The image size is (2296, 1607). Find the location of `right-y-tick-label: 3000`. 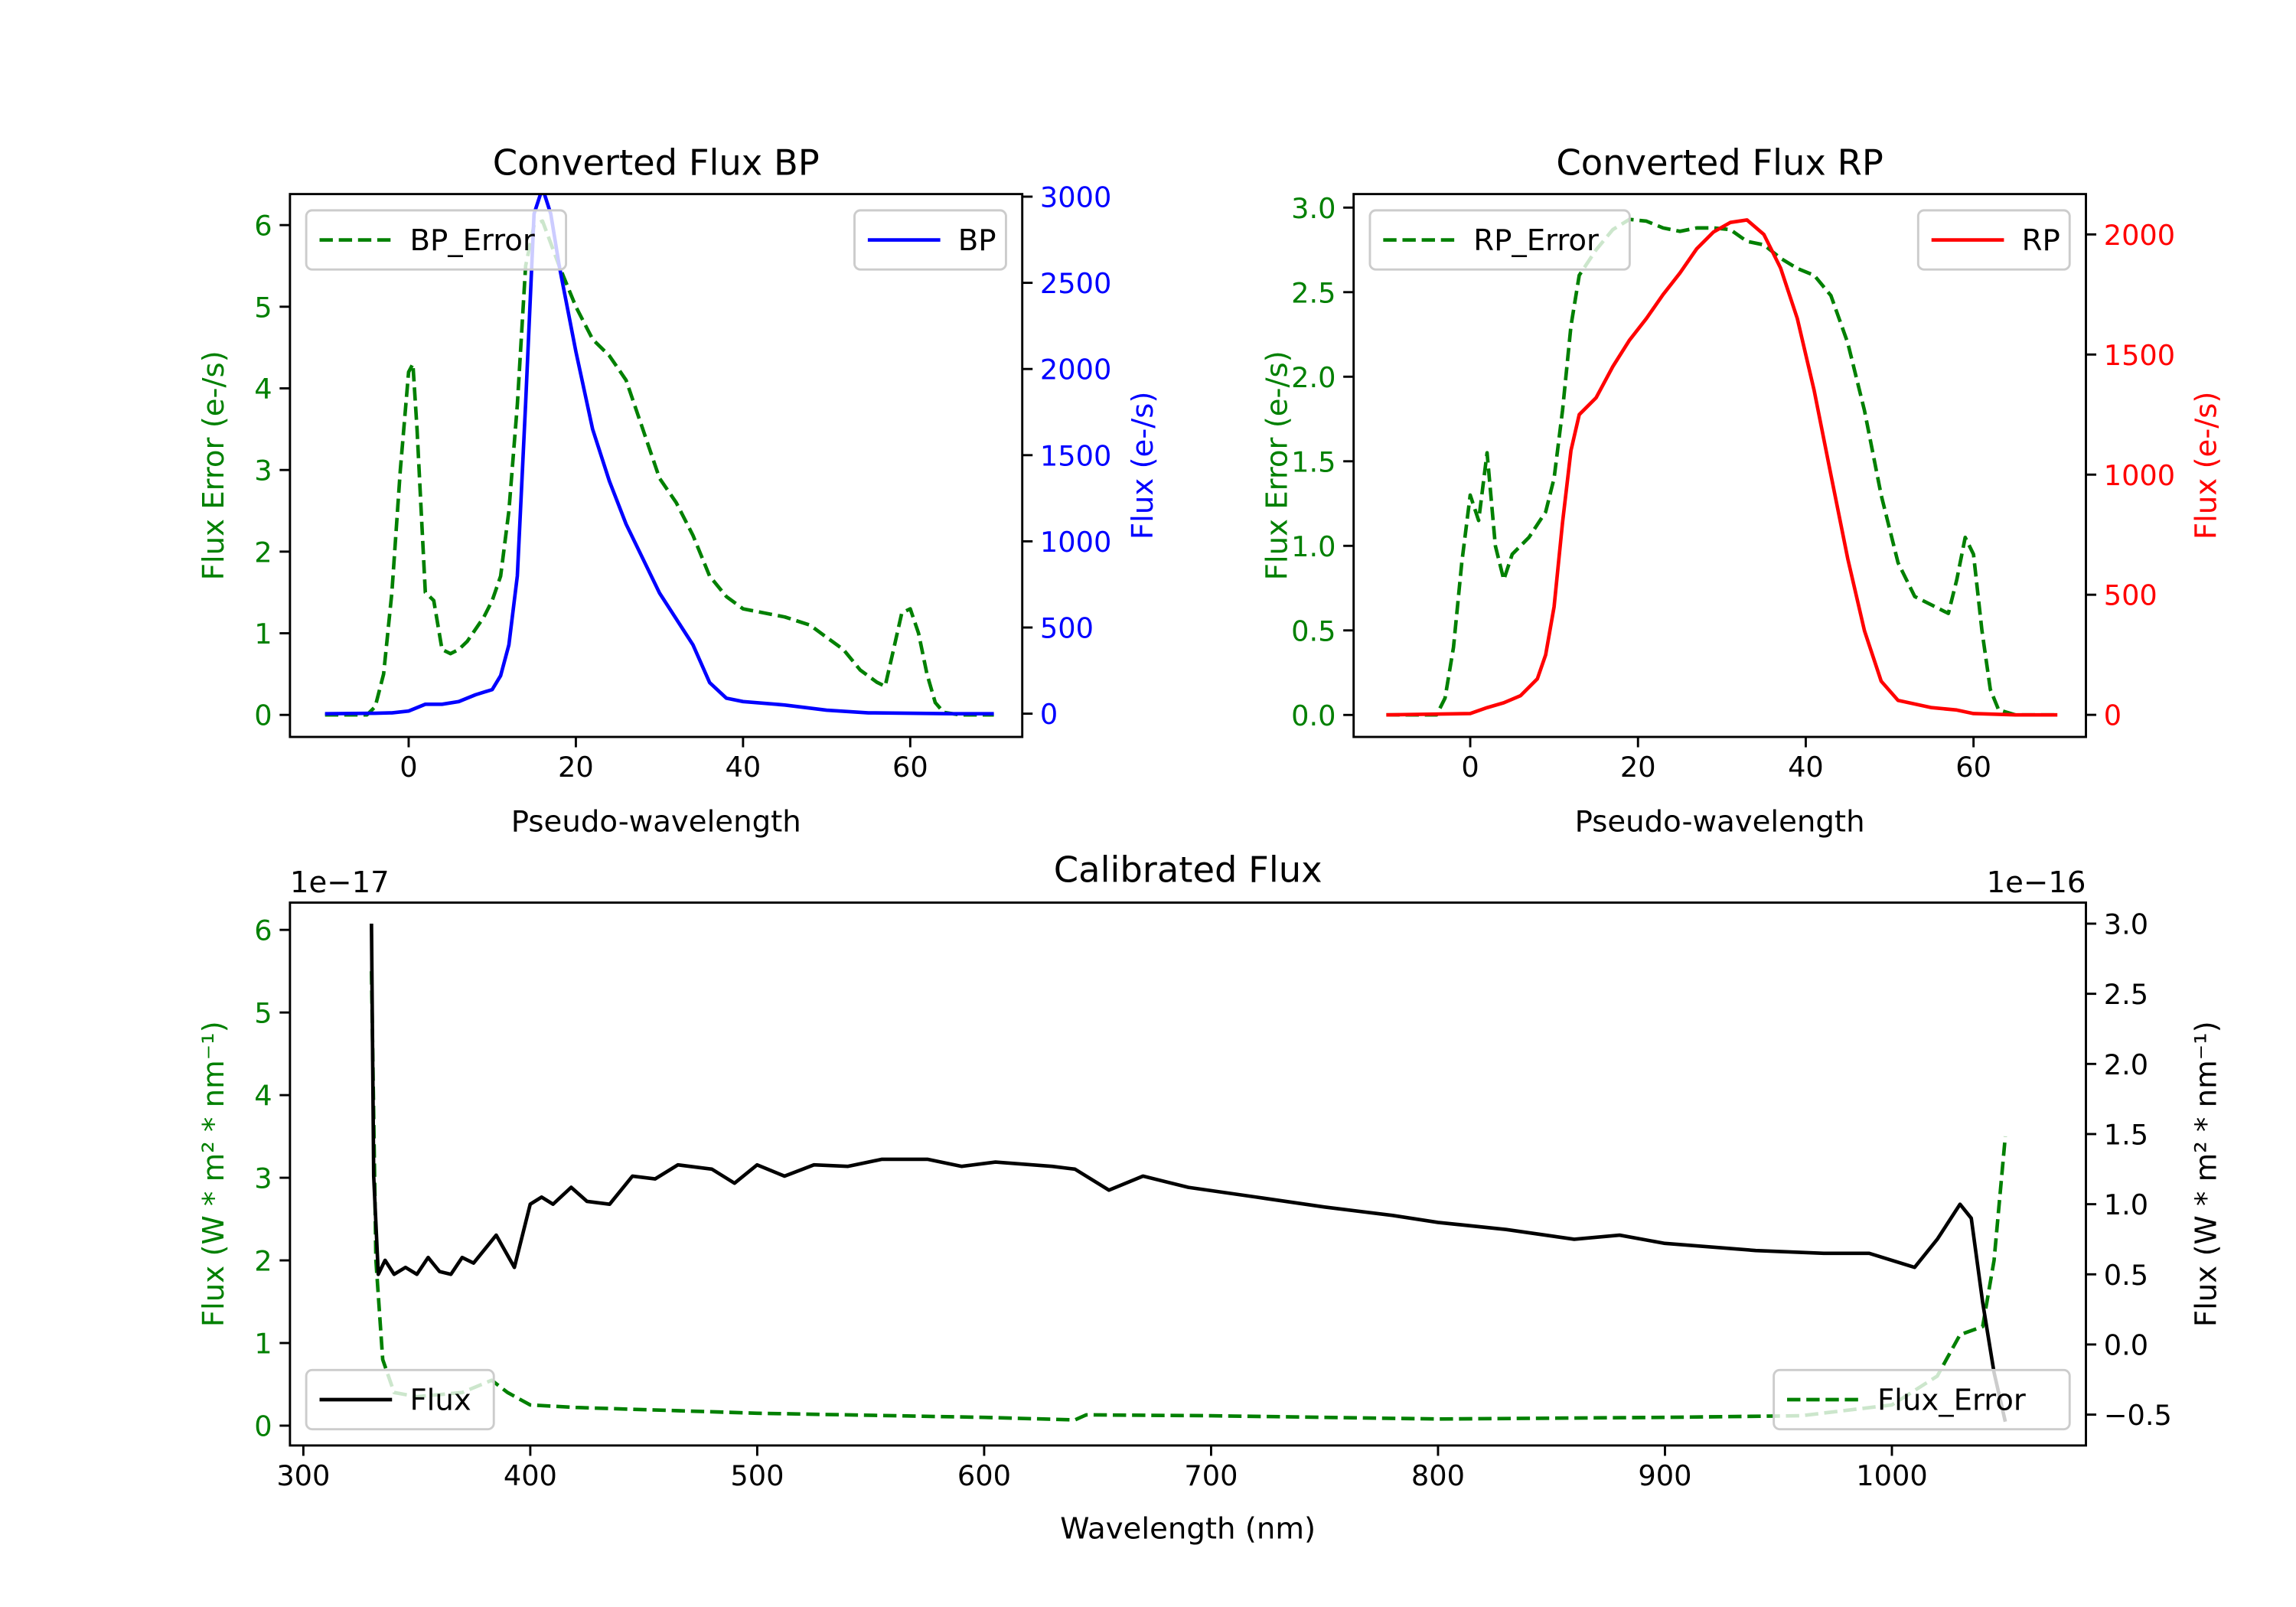

right-y-tick-label: 3000 is located at coordinates (1075, 198).